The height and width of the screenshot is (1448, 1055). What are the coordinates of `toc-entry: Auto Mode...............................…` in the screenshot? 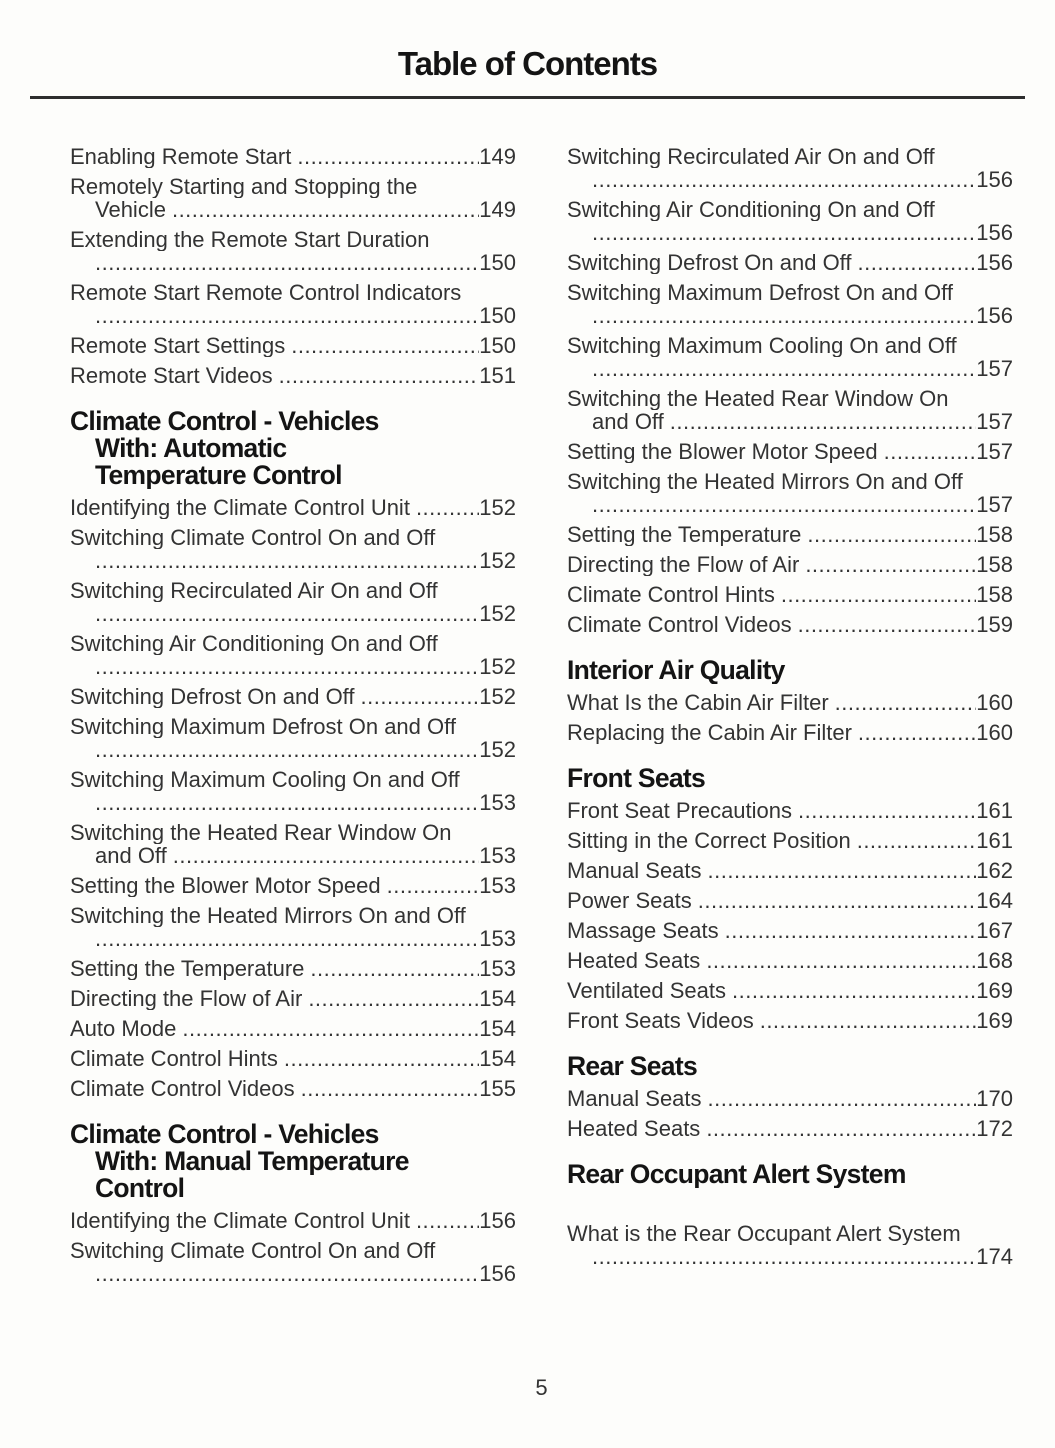 It's located at (293, 1028).